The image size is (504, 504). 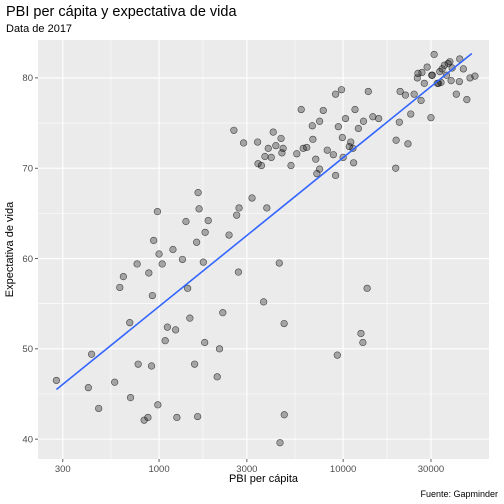 What do you see at coordinates (431, 469) in the screenshot?
I see `x-tick-label: 30000` at bounding box center [431, 469].